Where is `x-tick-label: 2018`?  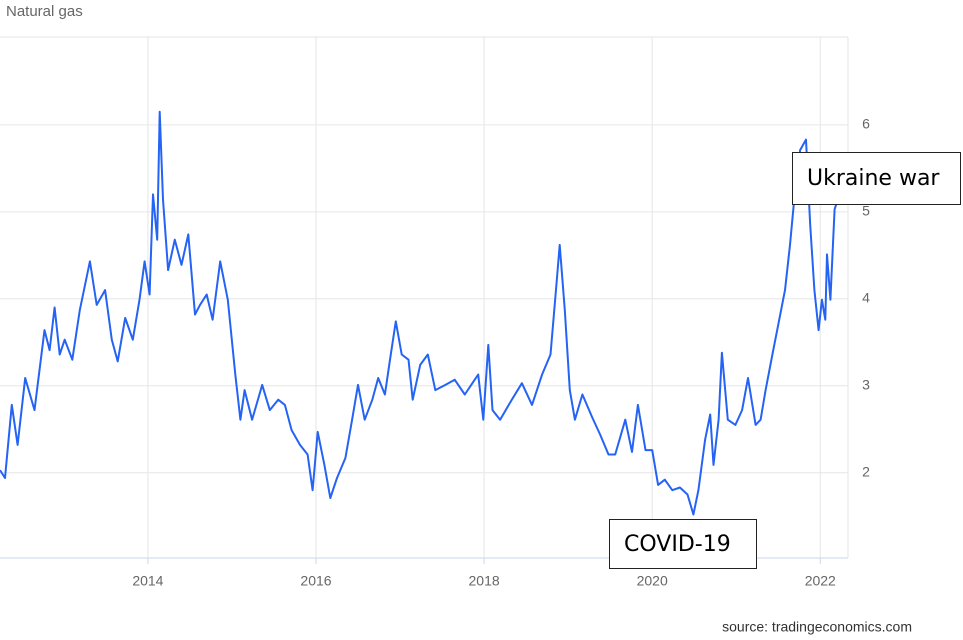
x-tick-label: 2018 is located at coordinates (484, 581).